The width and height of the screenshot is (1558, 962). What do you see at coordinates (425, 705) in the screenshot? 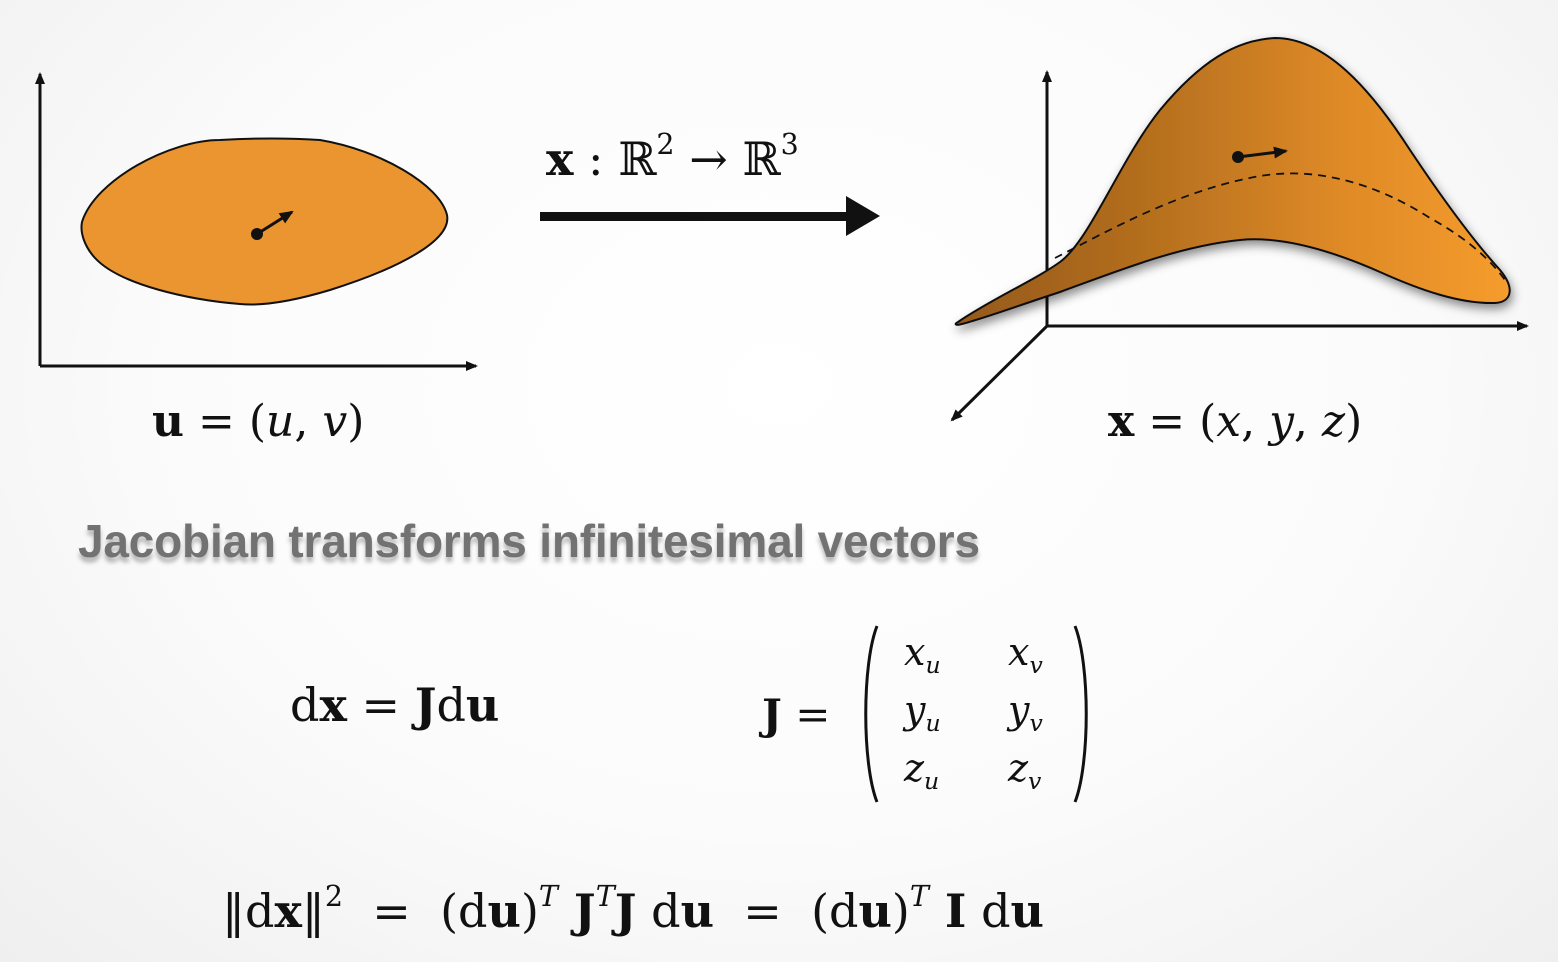
I see `eq1-J: J` at bounding box center [425, 705].